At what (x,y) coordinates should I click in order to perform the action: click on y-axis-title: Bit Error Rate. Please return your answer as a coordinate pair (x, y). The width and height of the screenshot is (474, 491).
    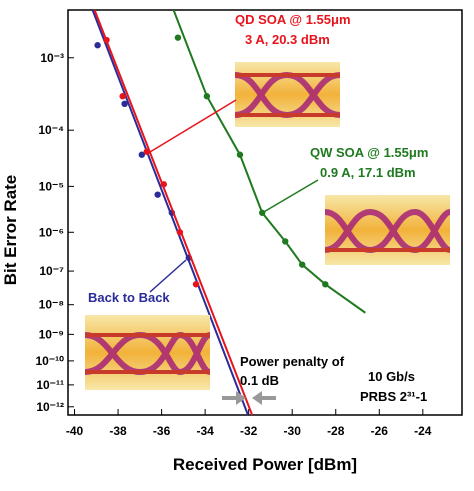
    Looking at the image, I should click on (10, 230).